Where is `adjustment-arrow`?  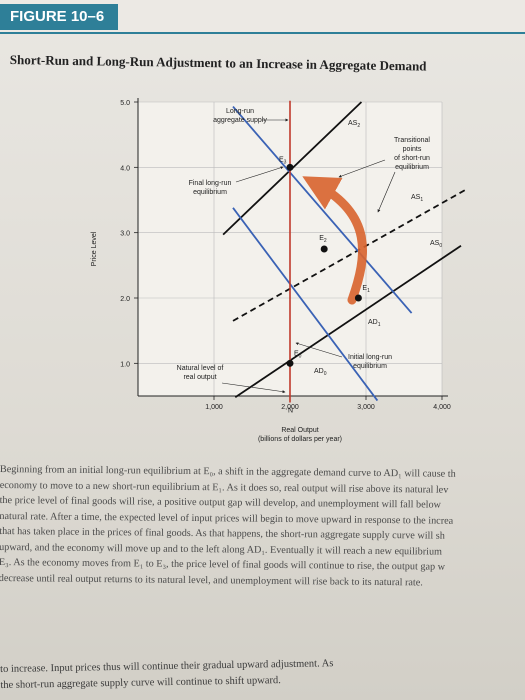
adjustment-arrow is located at coordinates (335, 240).